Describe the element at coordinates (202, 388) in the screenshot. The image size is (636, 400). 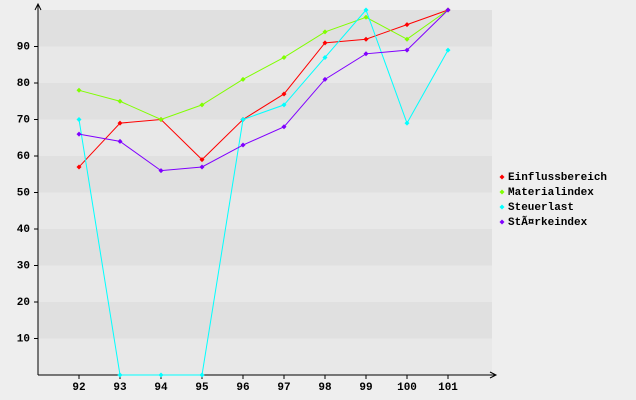
I see `x-tick-label: 95` at that location.